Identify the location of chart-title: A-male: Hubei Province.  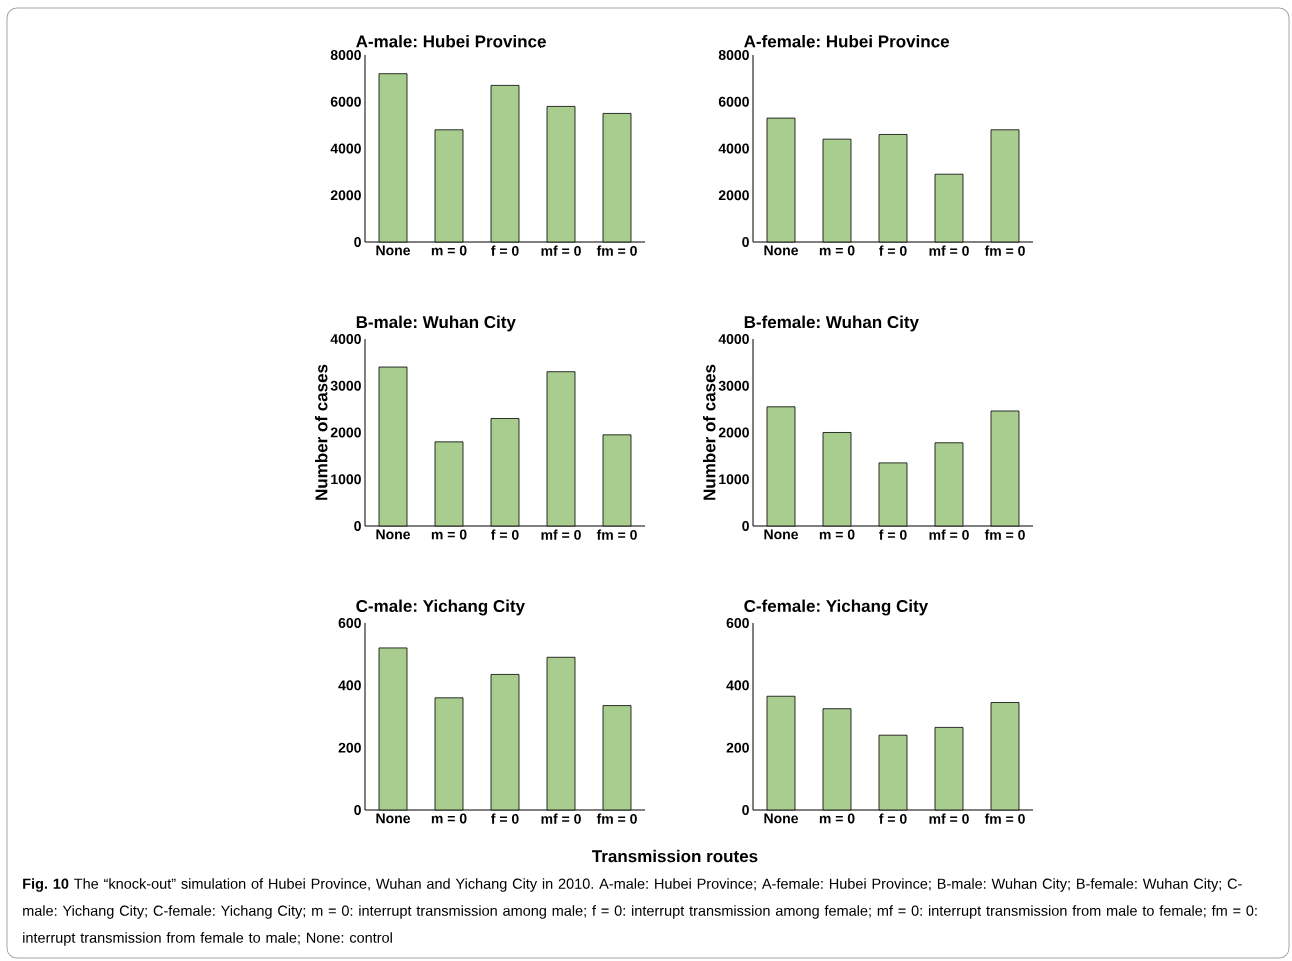
(451, 41).